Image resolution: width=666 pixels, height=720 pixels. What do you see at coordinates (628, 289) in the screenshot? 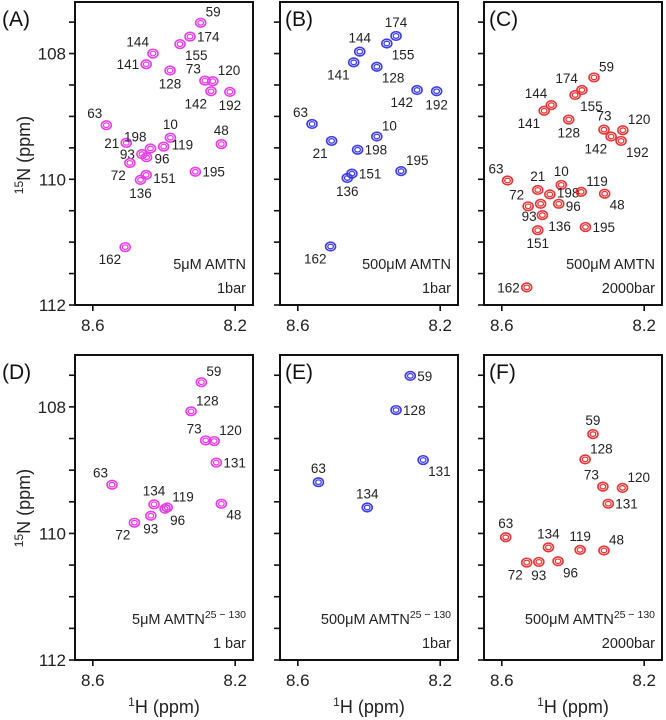
I see `pressure-label: 2000bar` at bounding box center [628, 289].